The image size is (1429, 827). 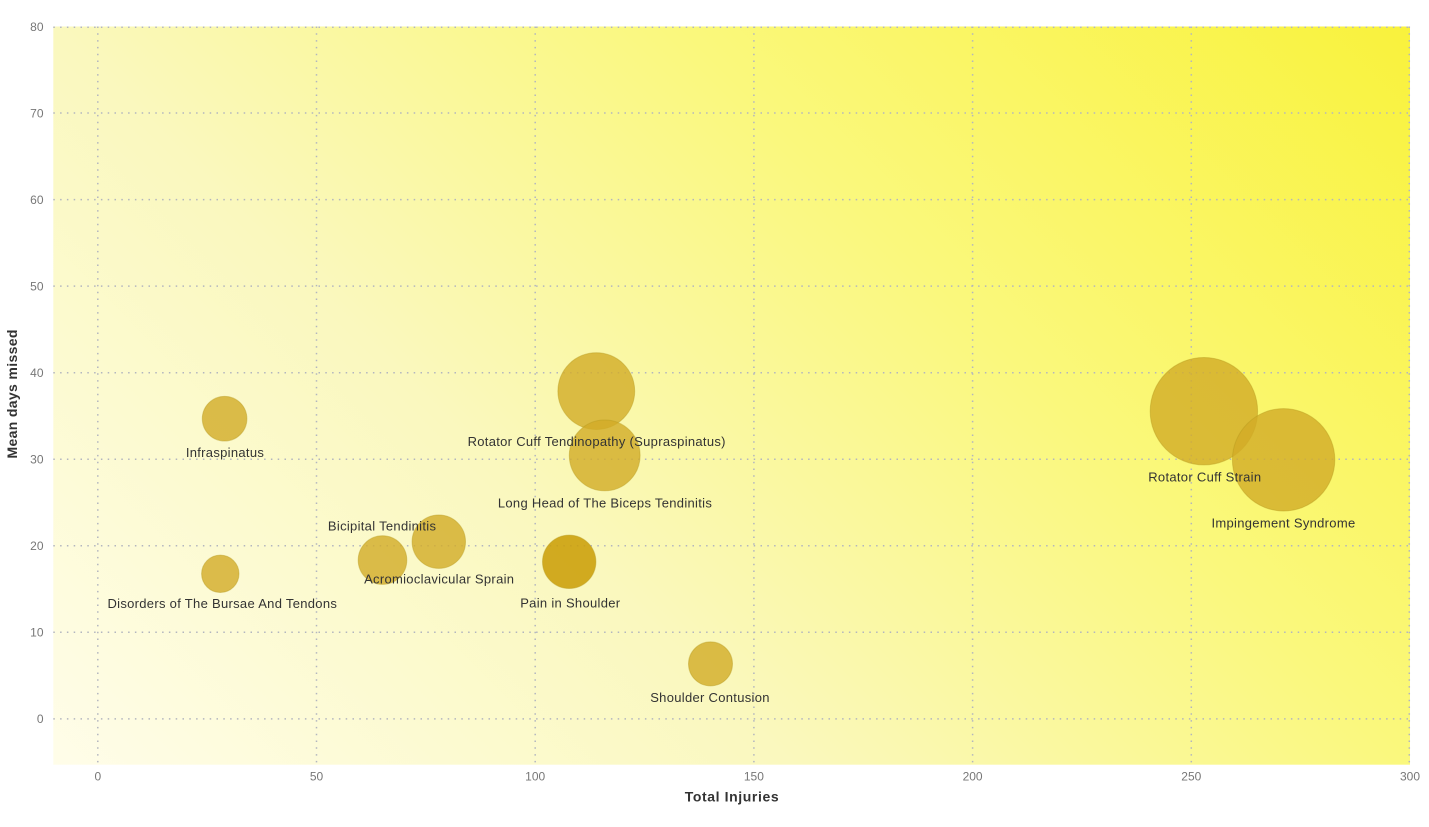 I want to click on svg-text: Total Injuries, so click(x=732, y=797).